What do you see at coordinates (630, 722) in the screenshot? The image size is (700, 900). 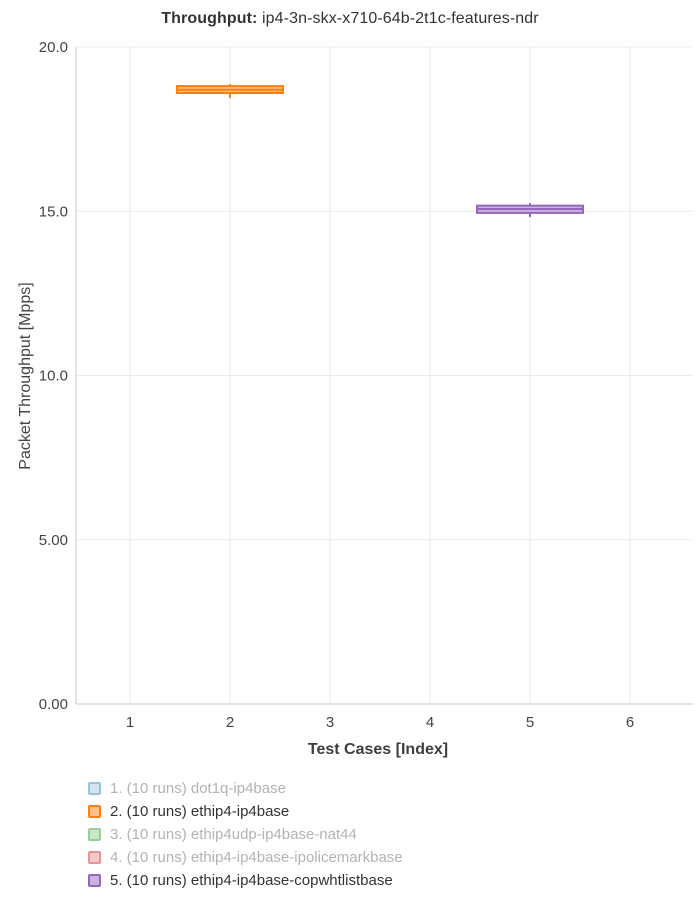 I see `x-tick-label-6: 6` at bounding box center [630, 722].